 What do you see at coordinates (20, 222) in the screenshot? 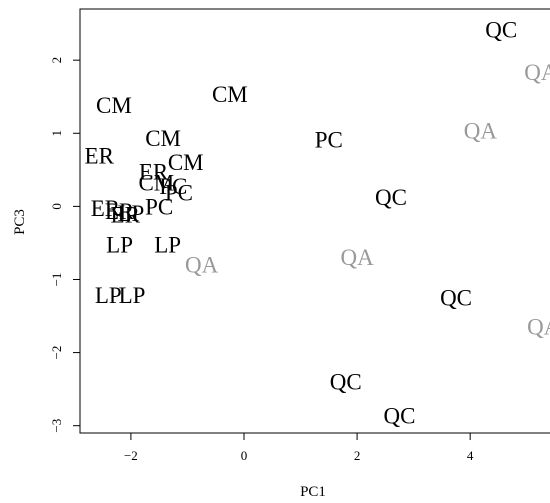
I see `y-axis-label: PC3` at bounding box center [20, 222].